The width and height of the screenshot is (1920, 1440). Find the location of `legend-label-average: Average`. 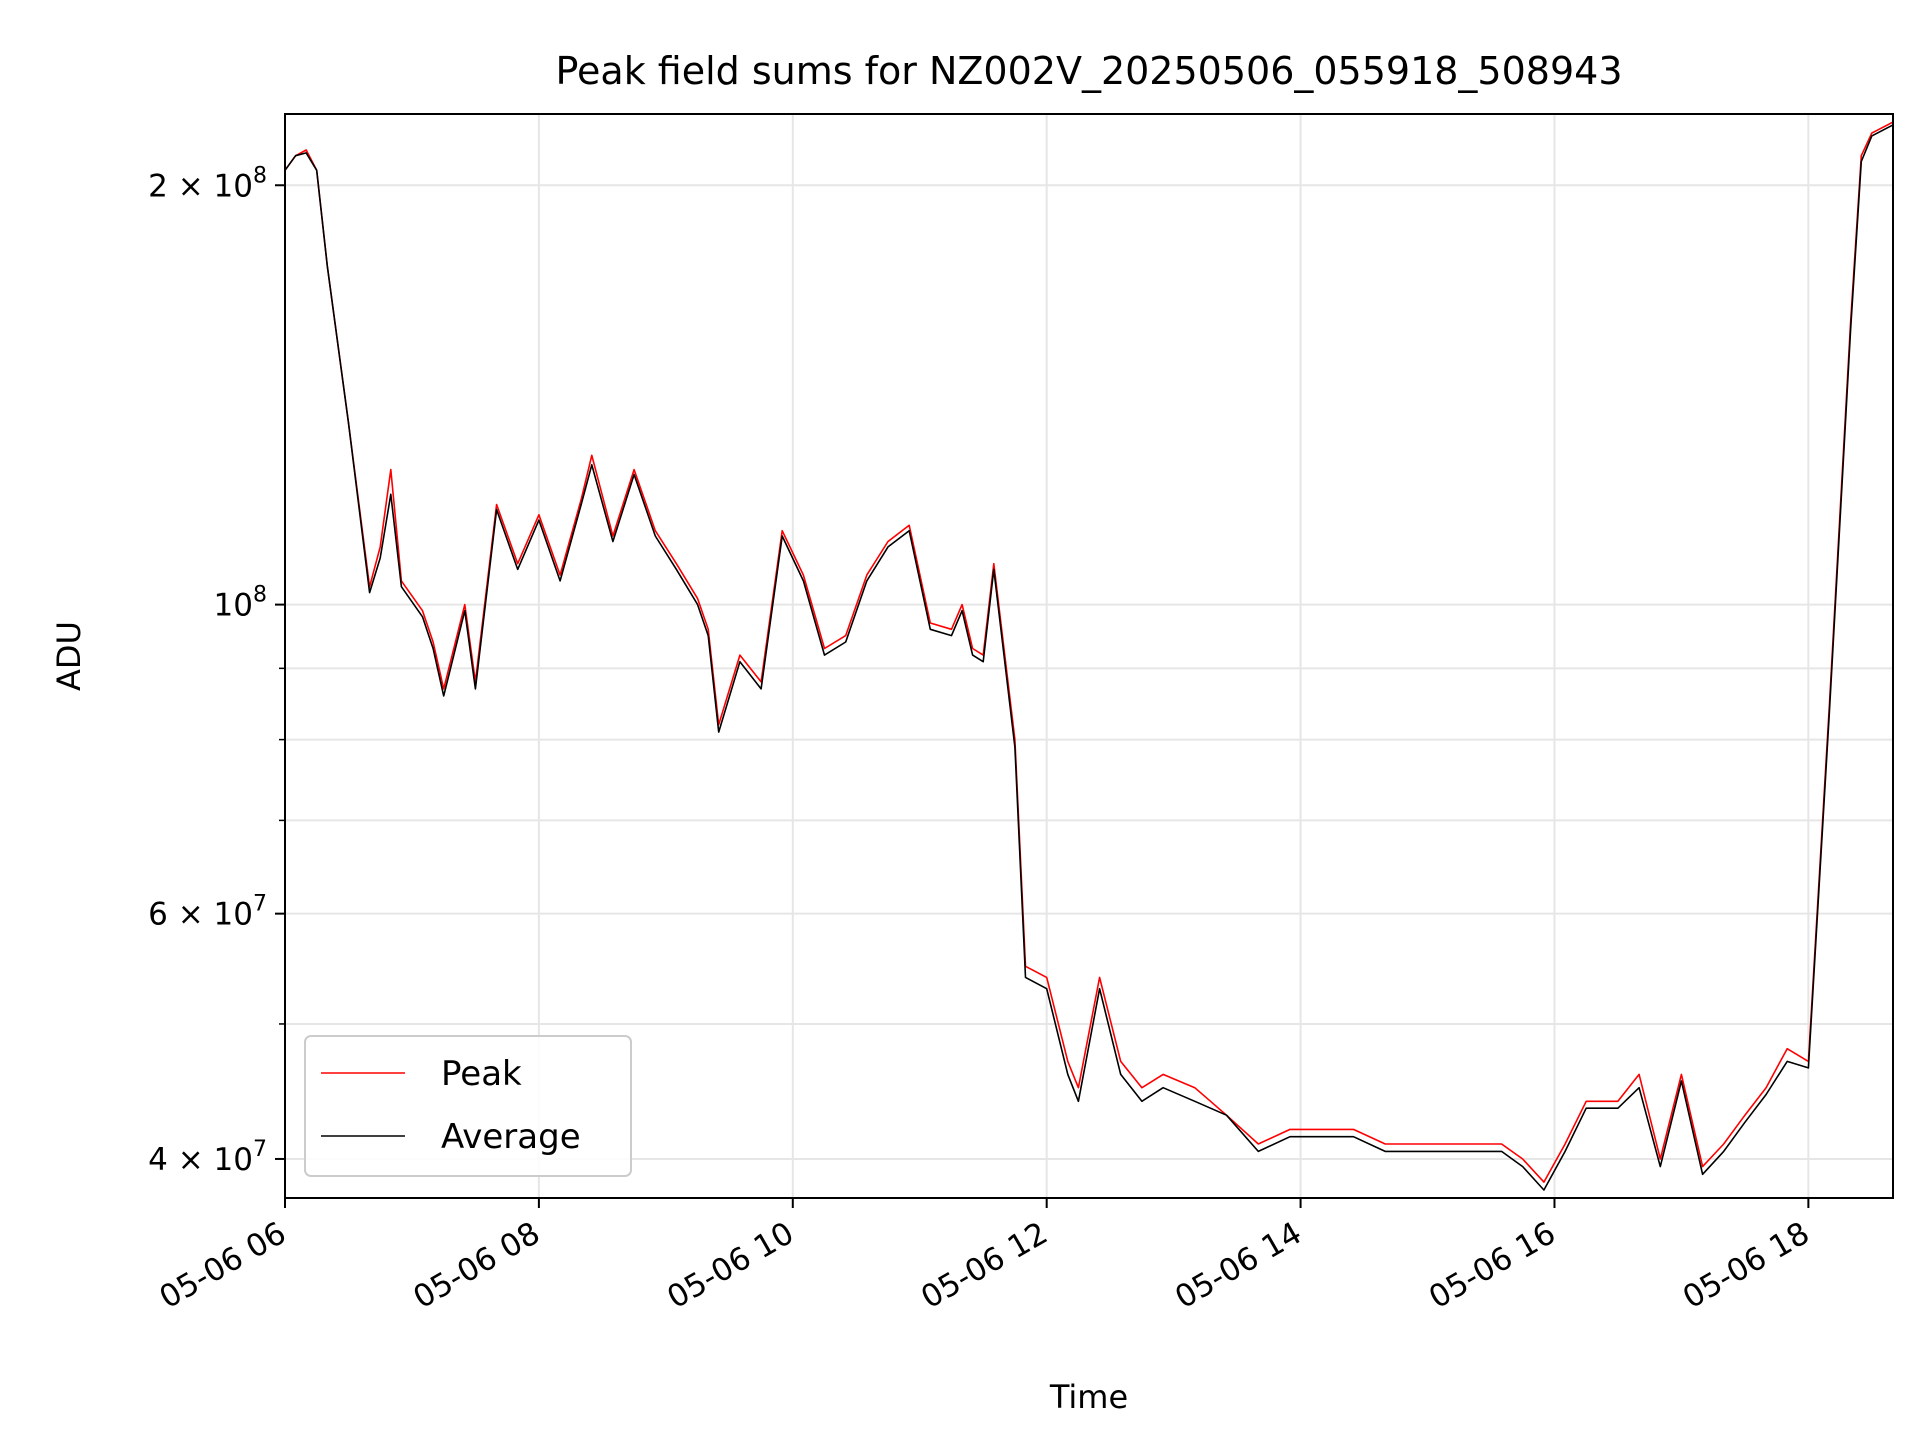

legend-label-average: Average is located at coordinates (511, 1137).